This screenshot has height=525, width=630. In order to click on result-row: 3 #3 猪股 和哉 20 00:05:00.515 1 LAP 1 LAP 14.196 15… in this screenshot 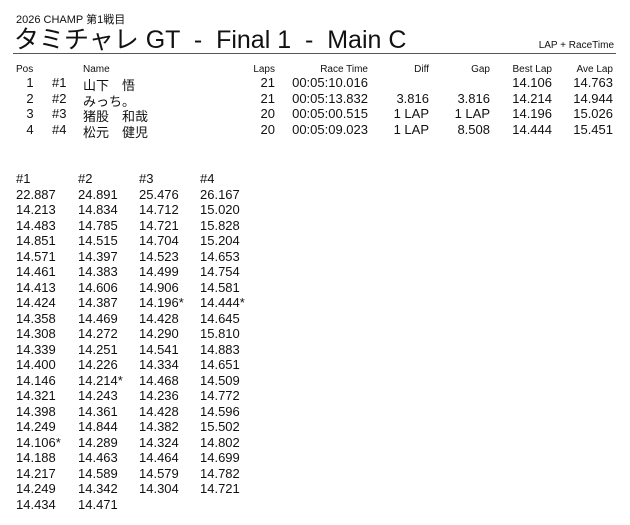, I will do `click(315, 115)`.